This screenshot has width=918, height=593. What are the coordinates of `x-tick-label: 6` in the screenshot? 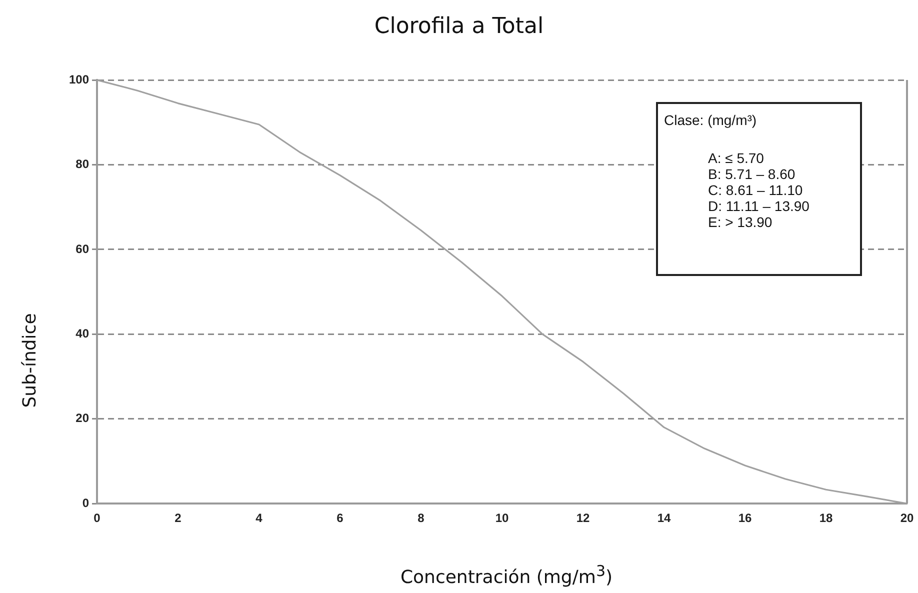 It's located at (340, 518).